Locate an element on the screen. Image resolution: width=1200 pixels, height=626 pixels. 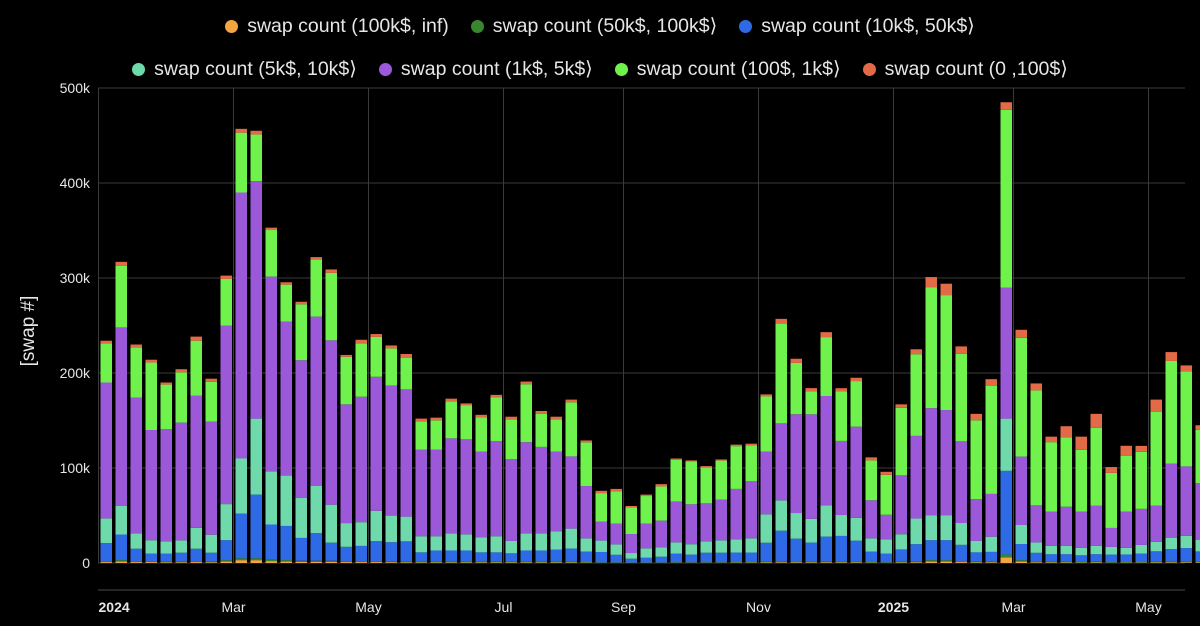
legend-item-100-1k: swap count (100$, 1k$⟩ is located at coordinates (727, 69).